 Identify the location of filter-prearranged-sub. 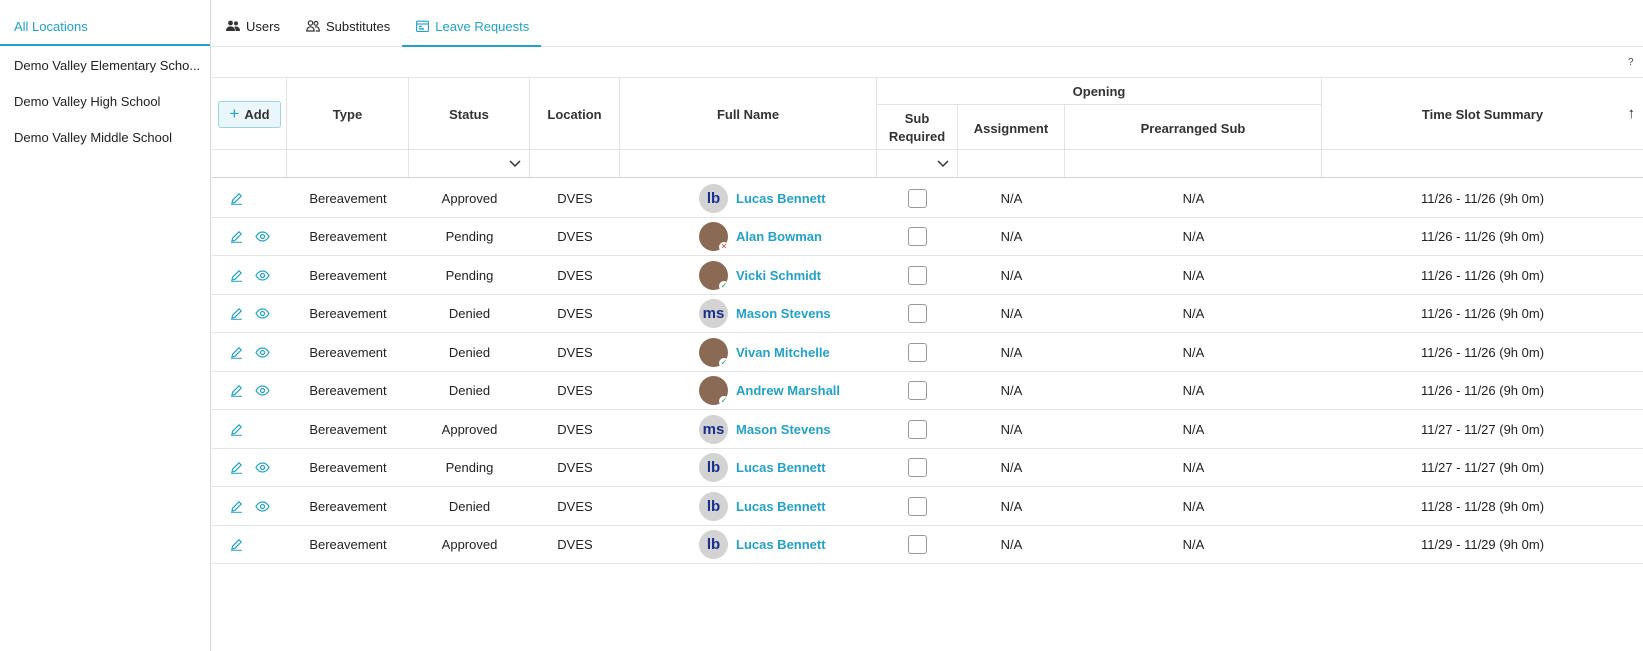
(1193, 163).